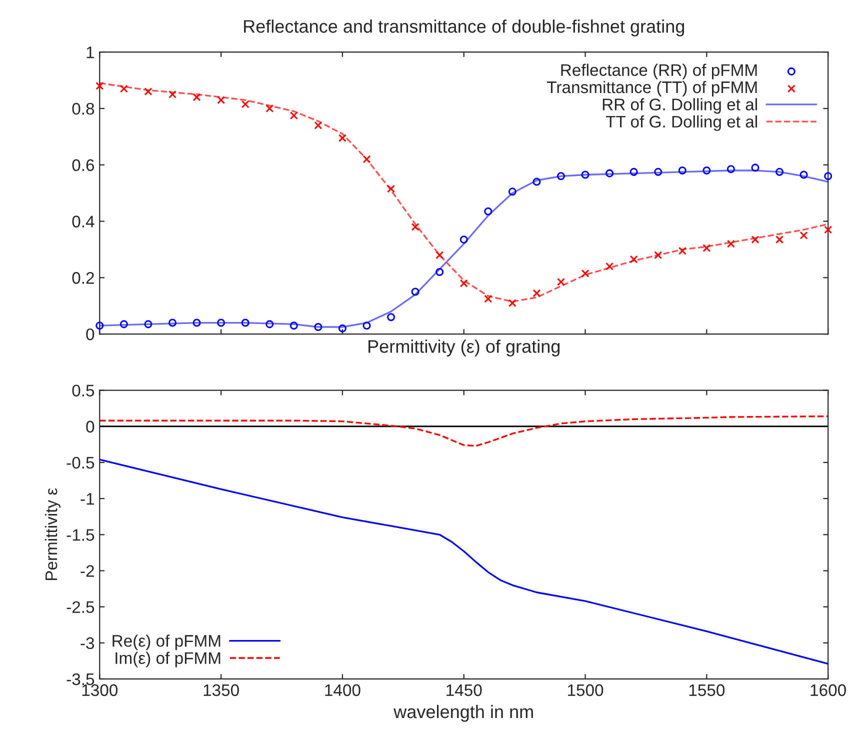 Image resolution: width=859 pixels, height=744 pixels. What do you see at coordinates (83, 278) in the screenshot?
I see `y-tick-label: 0.2` at bounding box center [83, 278].